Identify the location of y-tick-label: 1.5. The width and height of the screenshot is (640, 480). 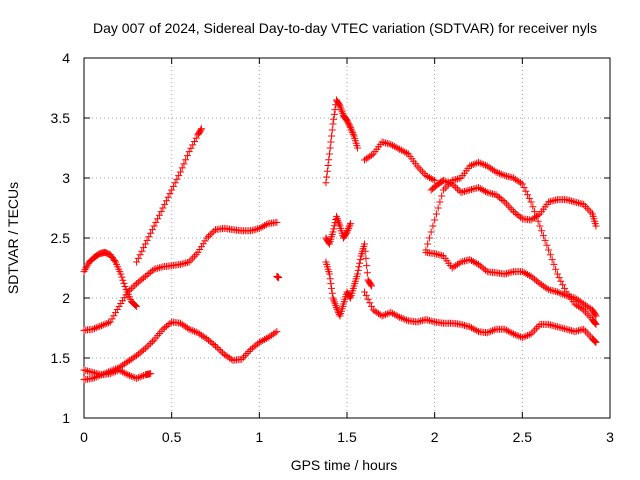
(61, 358).